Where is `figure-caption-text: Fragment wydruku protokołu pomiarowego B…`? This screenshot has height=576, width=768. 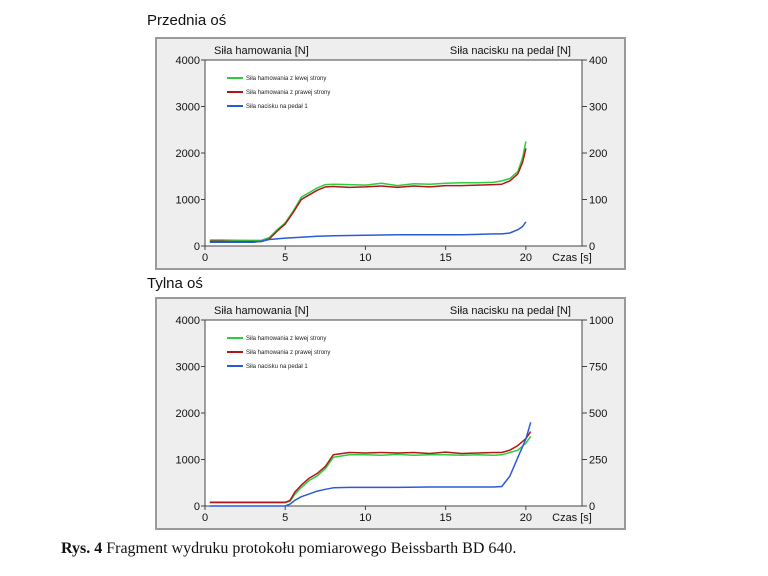
figure-caption-text: Fragment wydruku protokołu pomiarowego B… is located at coordinates (309, 548).